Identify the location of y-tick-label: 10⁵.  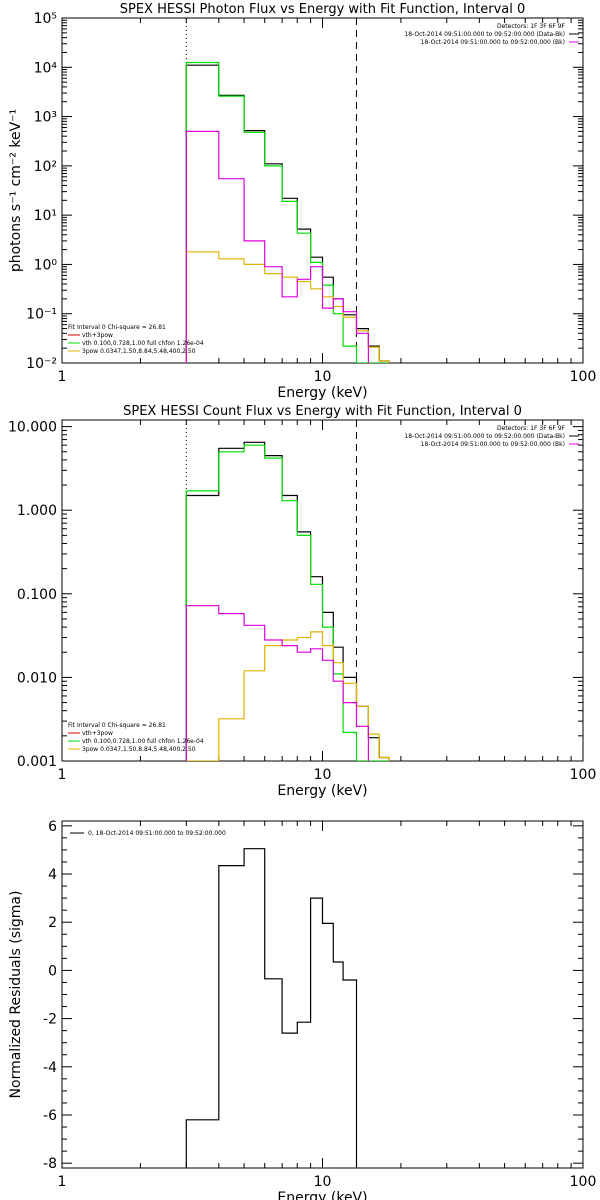
(45, 19).